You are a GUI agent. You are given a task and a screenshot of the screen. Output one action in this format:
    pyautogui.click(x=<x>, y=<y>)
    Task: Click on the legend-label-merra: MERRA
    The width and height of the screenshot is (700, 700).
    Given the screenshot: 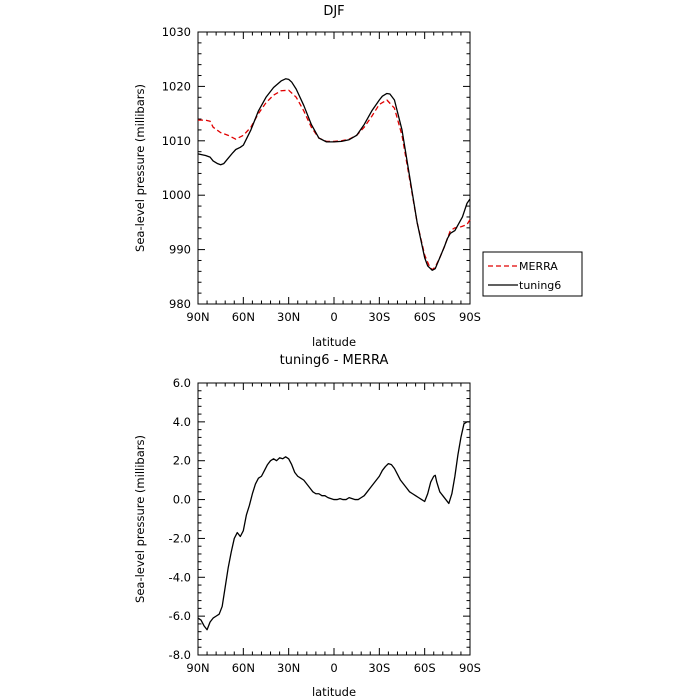 What is the action you would take?
    pyautogui.click(x=538, y=266)
    